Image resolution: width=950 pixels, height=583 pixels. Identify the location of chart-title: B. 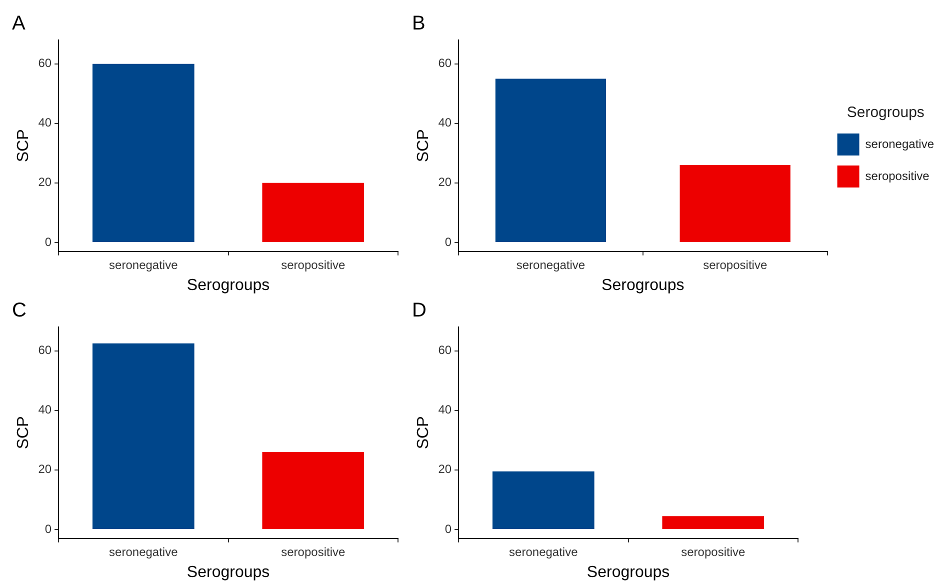
(419, 23).